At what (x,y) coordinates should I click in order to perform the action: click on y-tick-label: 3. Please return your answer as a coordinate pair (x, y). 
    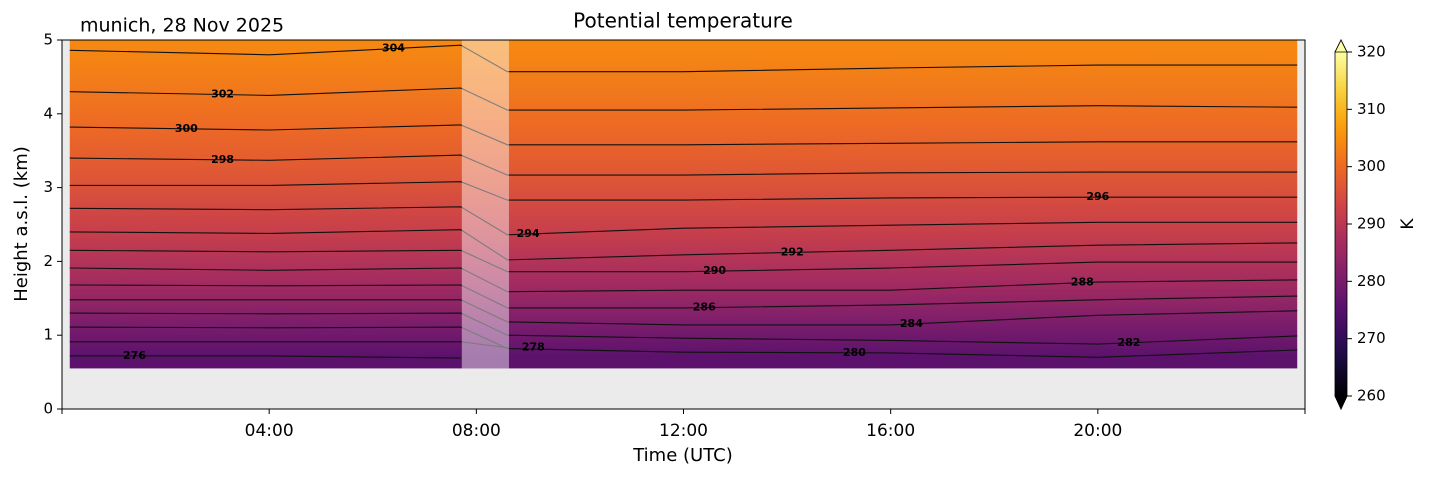
    Looking at the image, I should click on (48, 187).